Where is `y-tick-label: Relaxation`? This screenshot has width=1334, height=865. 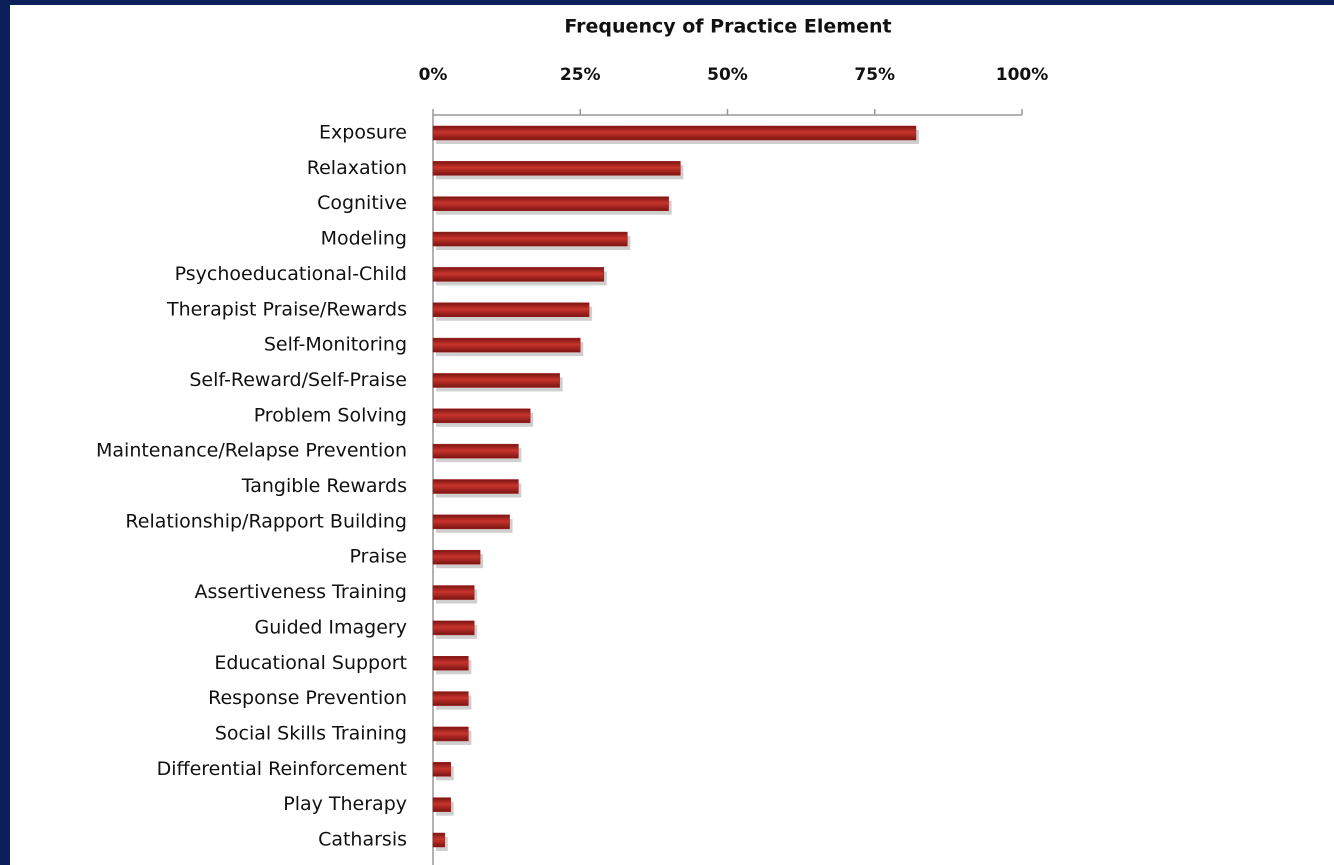
y-tick-label: Relaxation is located at coordinates (357, 168).